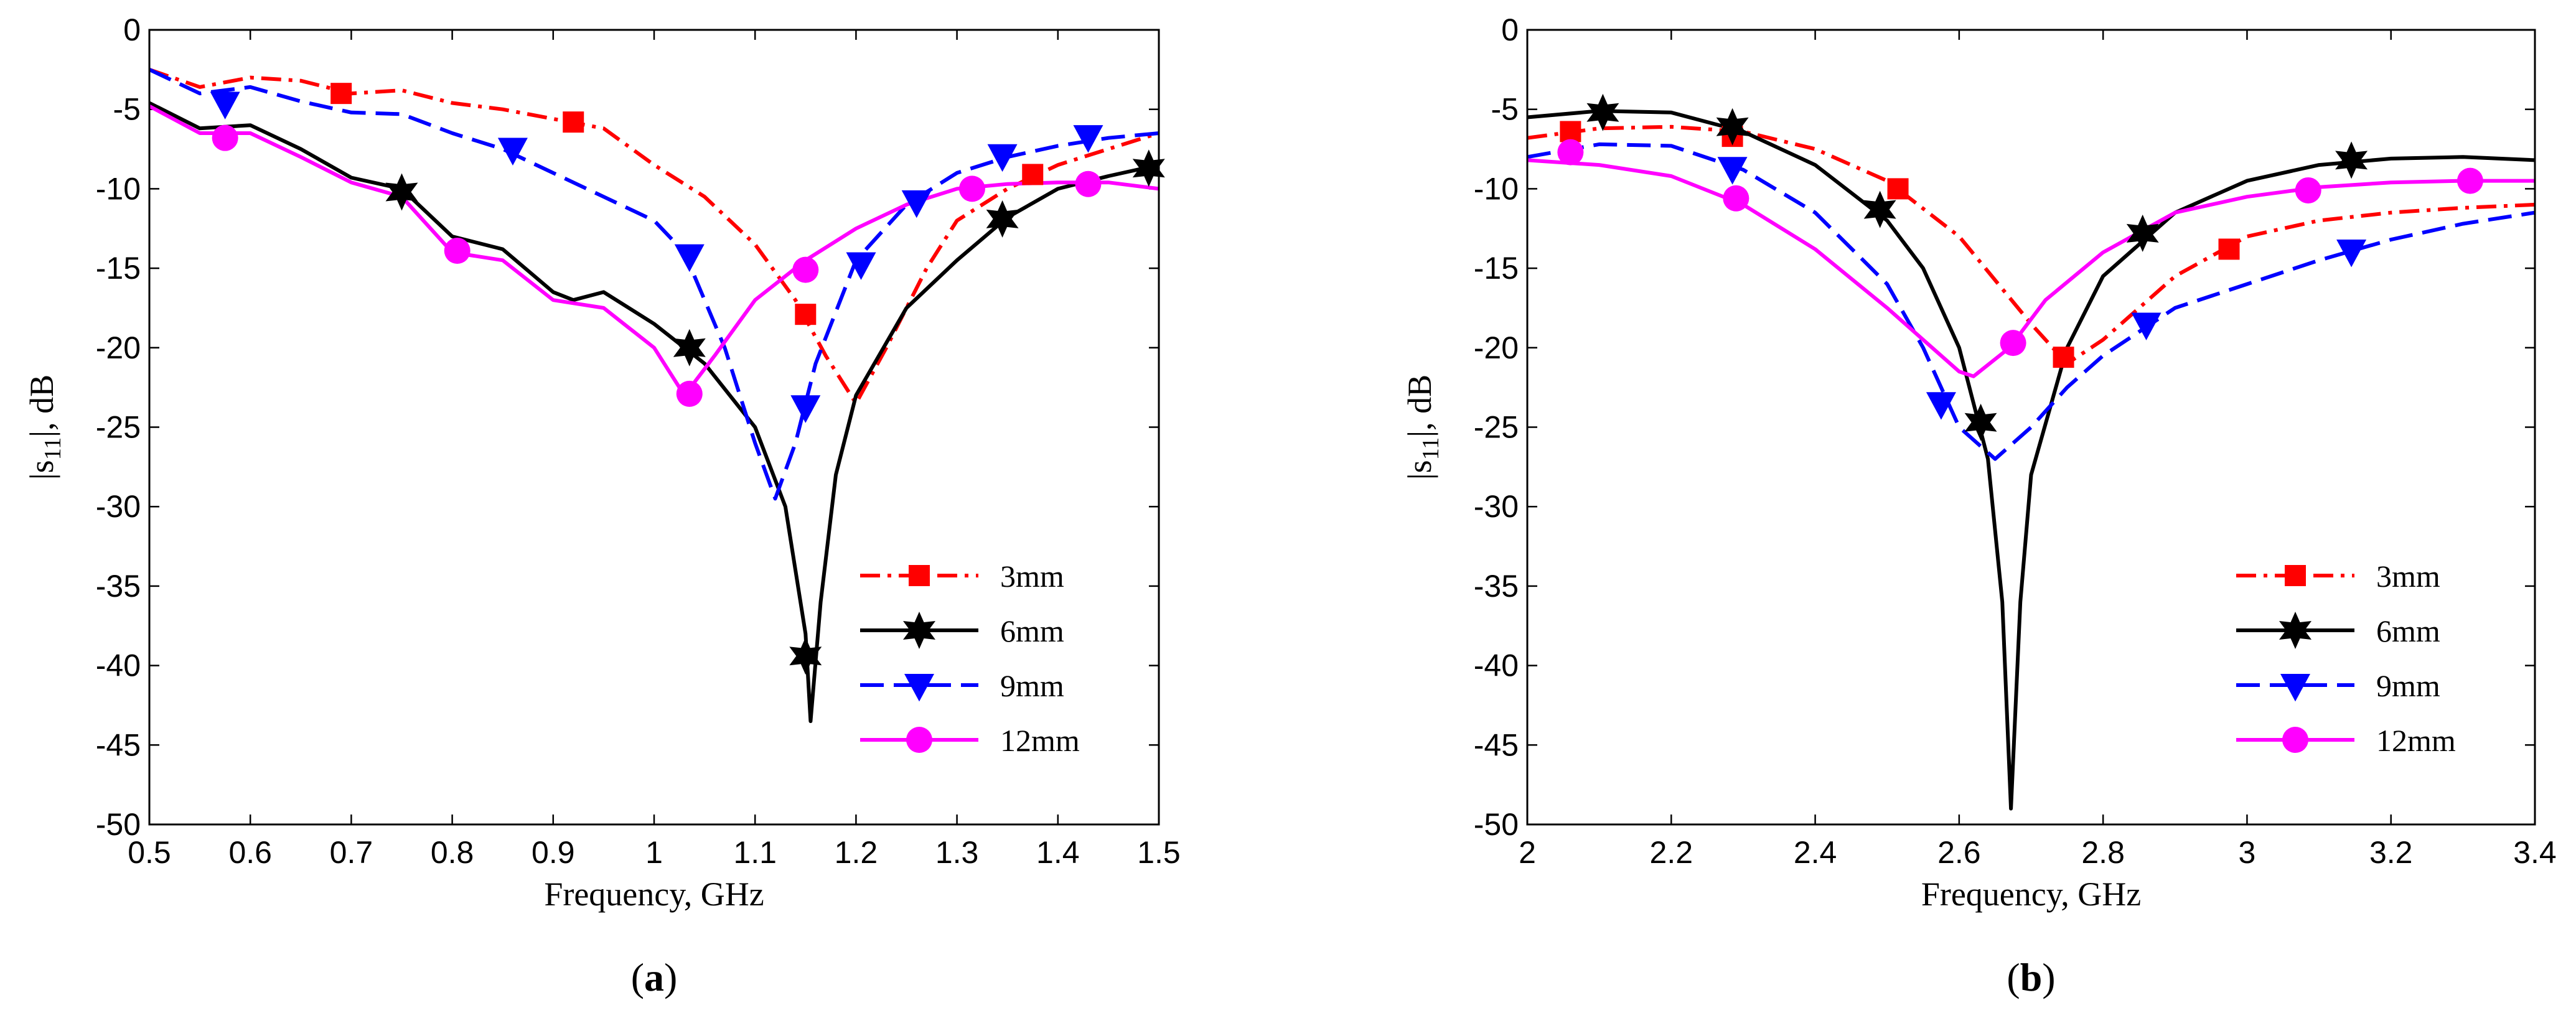  I want to click on panel-b-x-tick-label: 2, so click(1527, 853).